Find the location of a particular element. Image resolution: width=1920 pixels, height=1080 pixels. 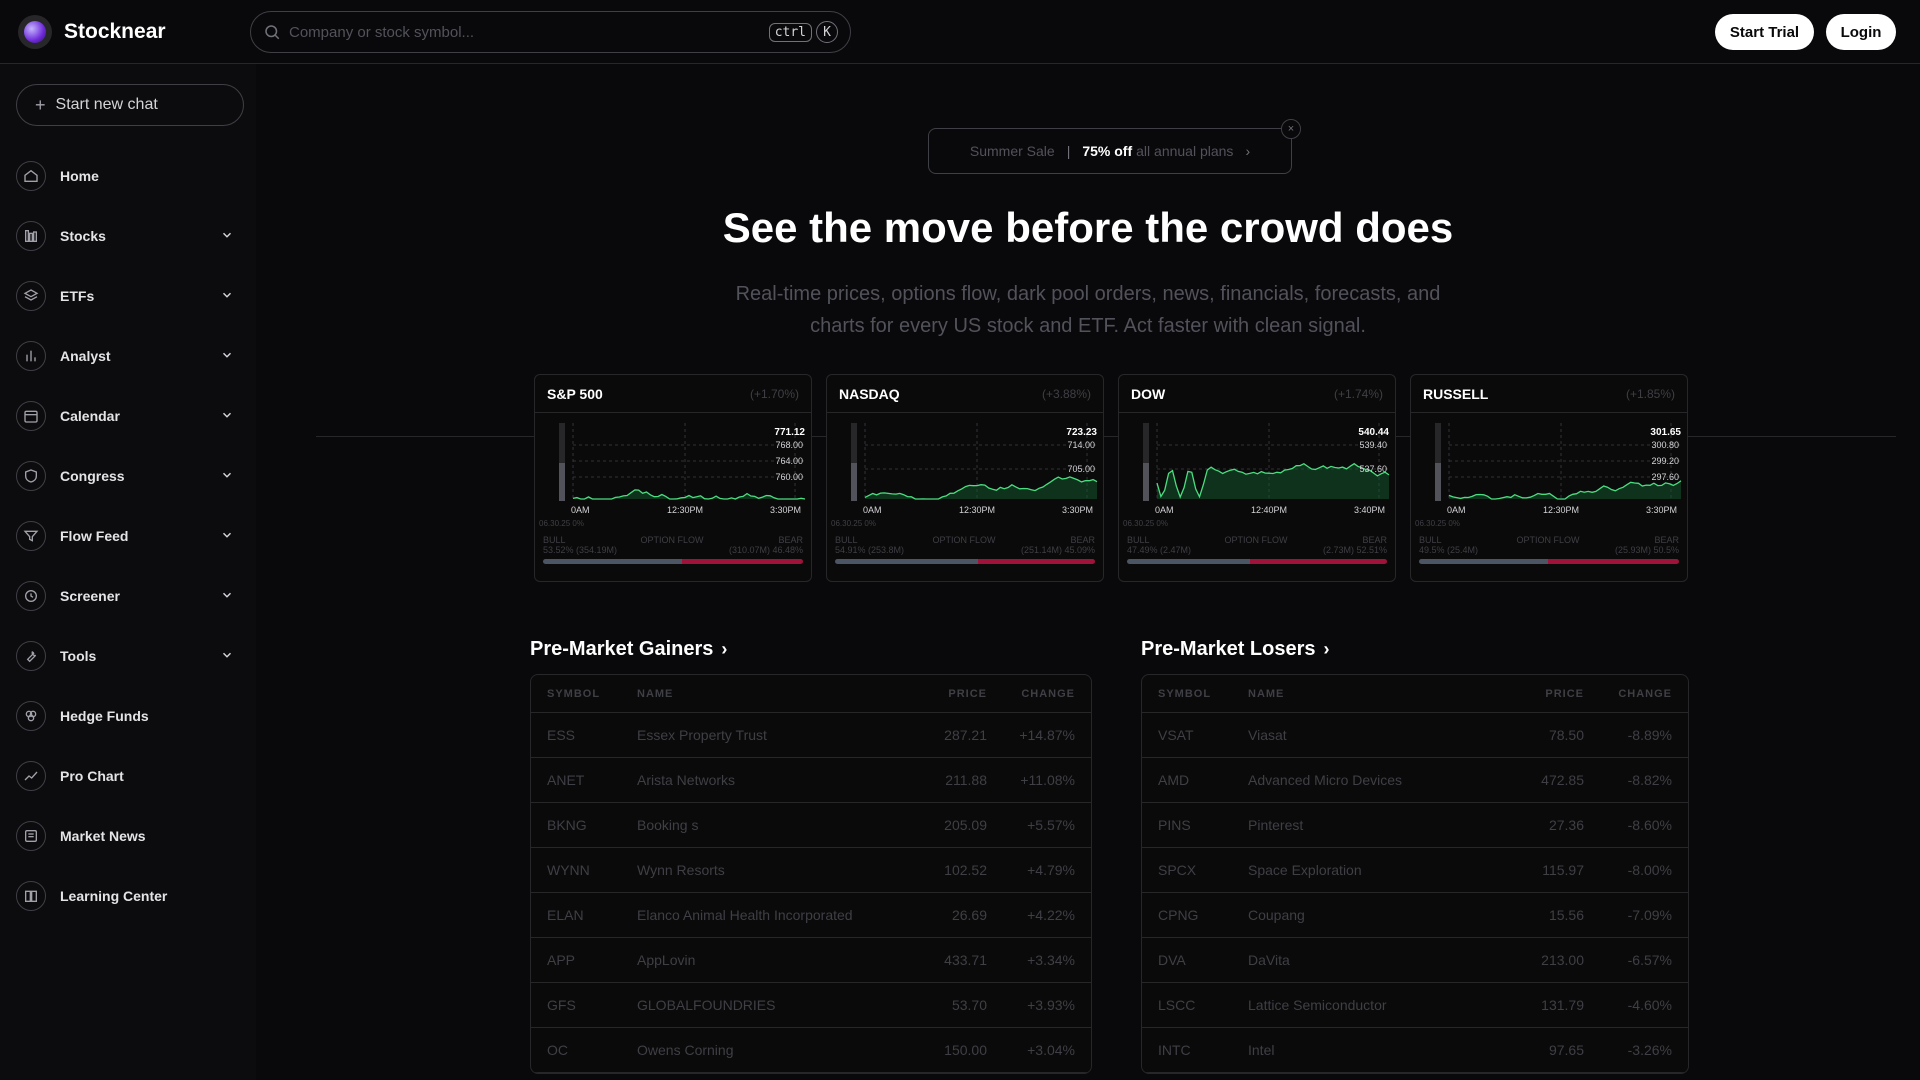

brand: Stocknear is located at coordinates (92, 31).